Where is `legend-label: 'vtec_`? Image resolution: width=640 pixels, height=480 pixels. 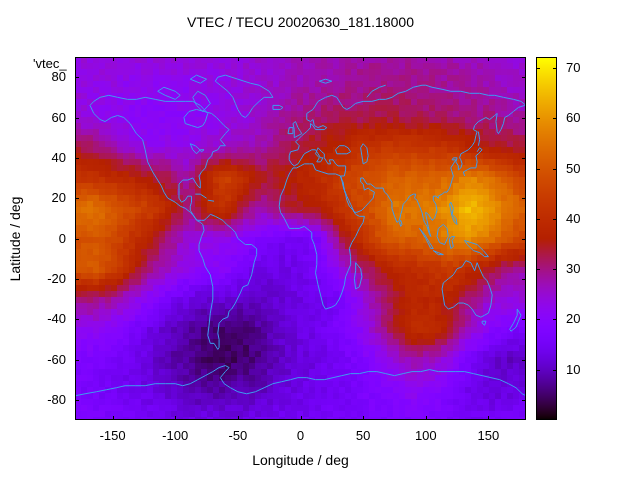
legend-label: 'vtec_ is located at coordinates (50, 63).